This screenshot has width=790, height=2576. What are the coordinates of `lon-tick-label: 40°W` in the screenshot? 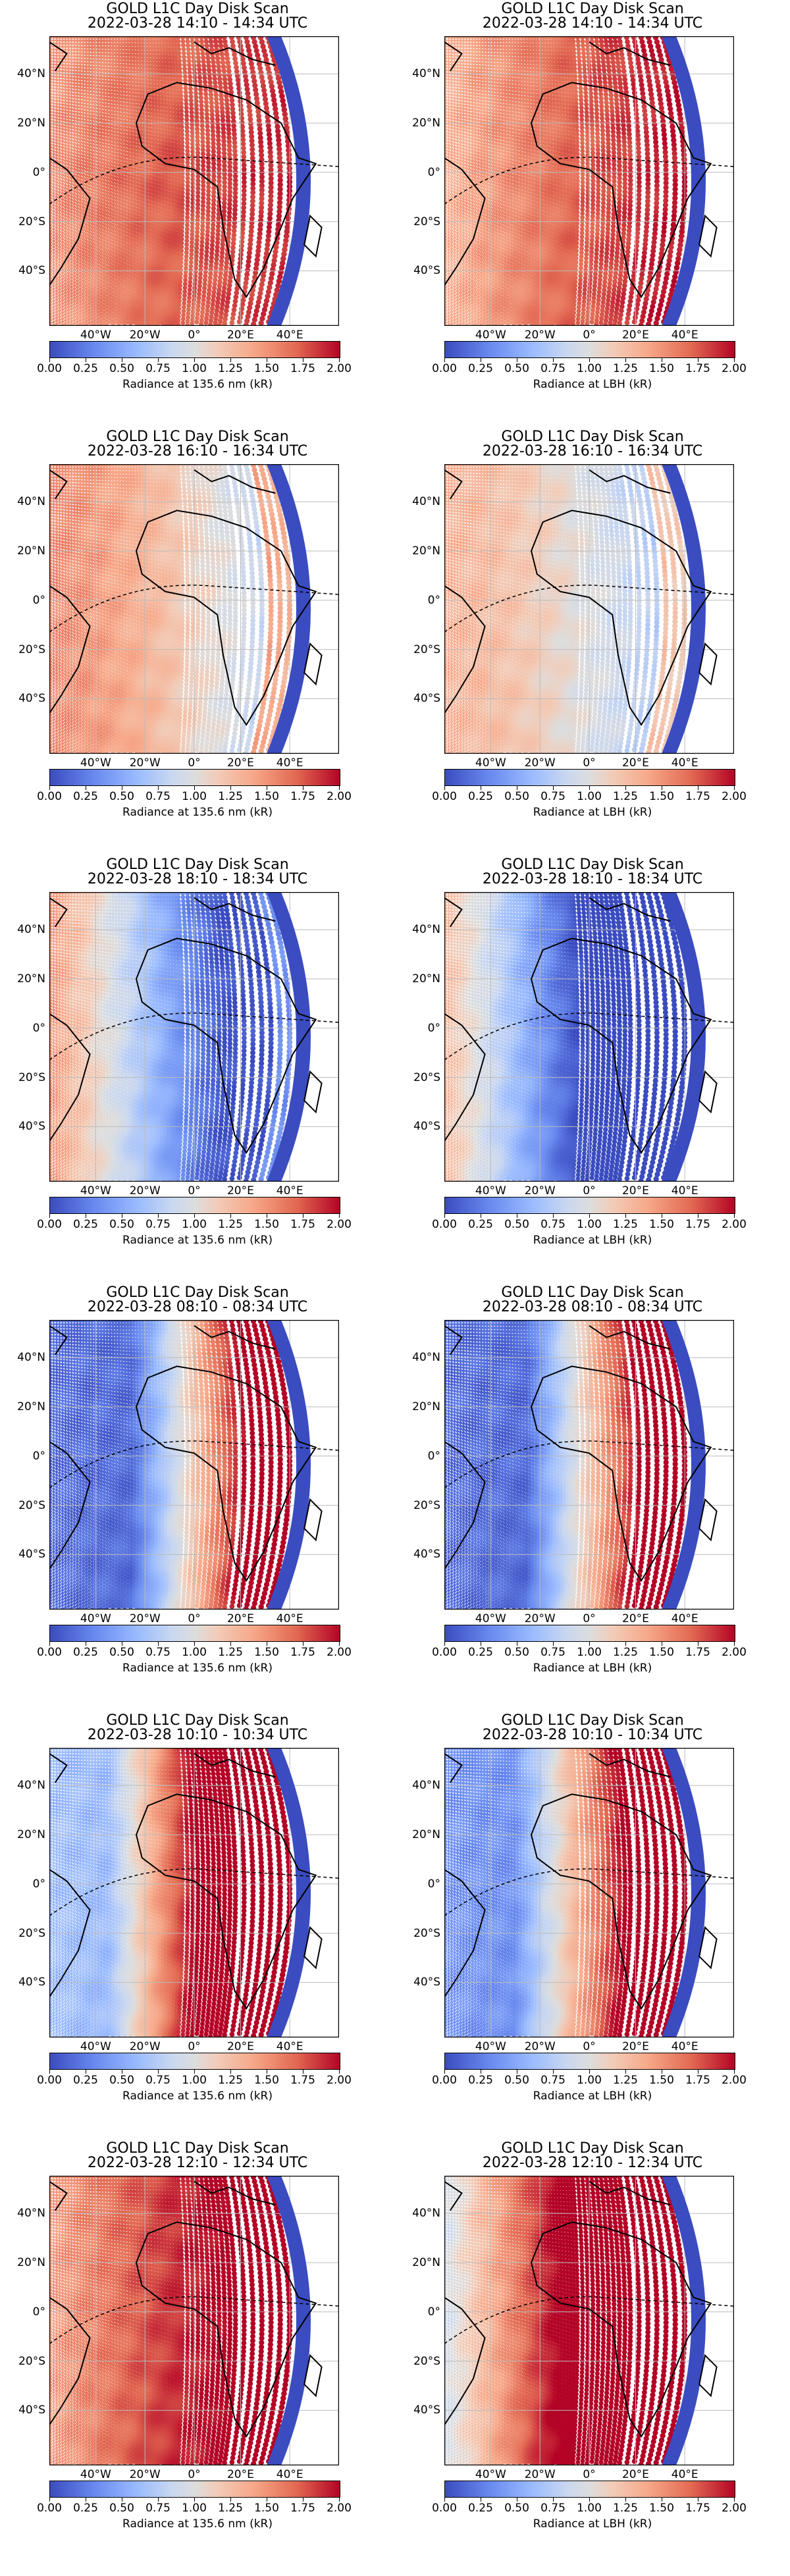 It's located at (95, 1618).